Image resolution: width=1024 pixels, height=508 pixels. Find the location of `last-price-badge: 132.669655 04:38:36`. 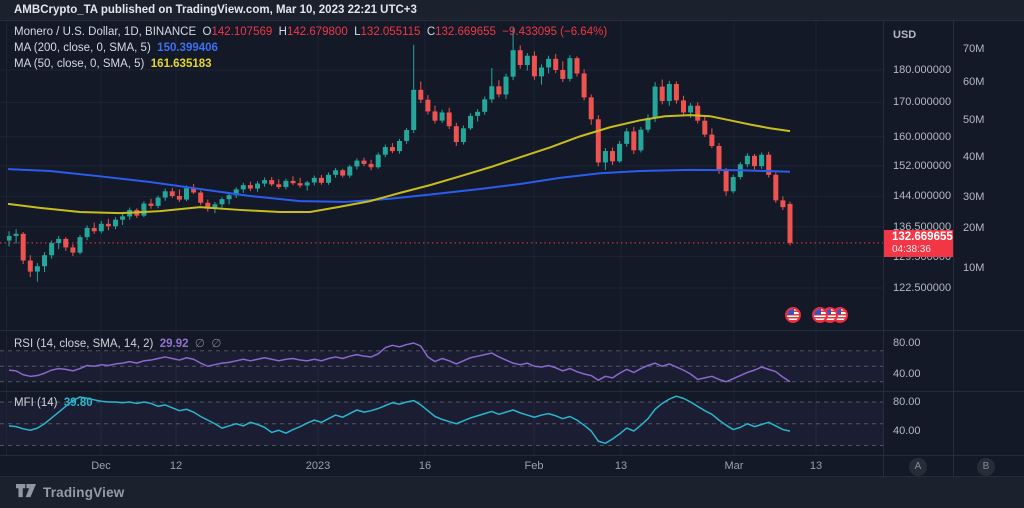

last-price-badge: 132.669655 04:38:36 is located at coordinates (918, 243).